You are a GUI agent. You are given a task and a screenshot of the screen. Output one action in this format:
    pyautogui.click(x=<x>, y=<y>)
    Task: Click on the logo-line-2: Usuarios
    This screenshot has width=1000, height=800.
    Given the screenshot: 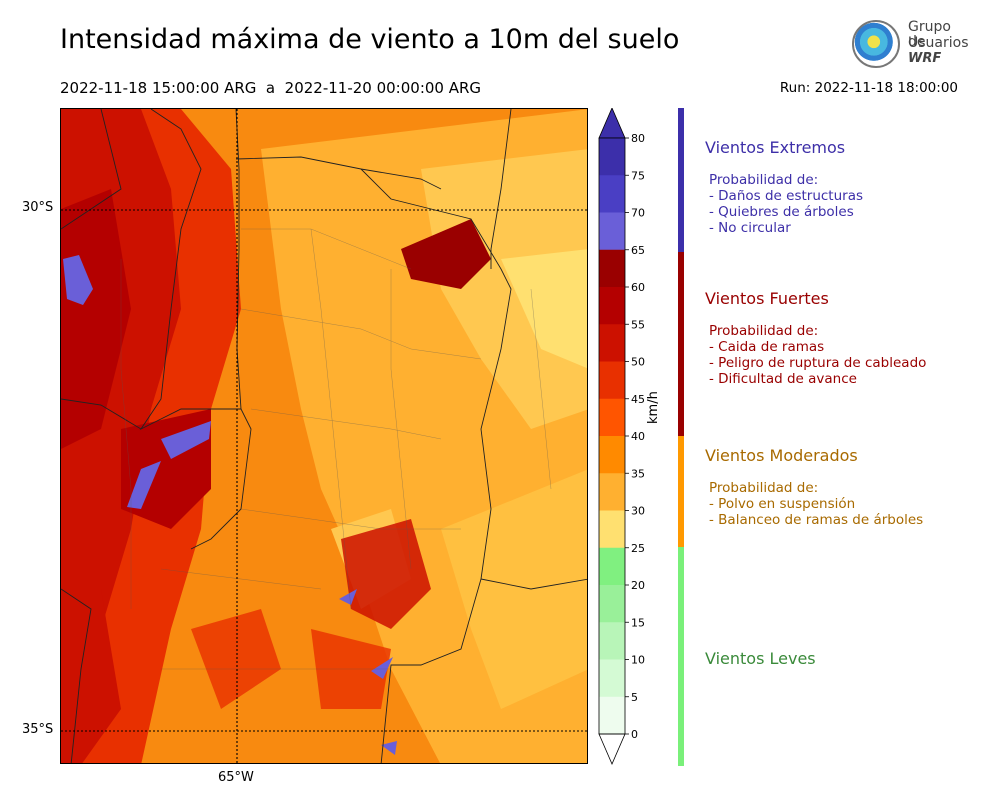 What is the action you would take?
    pyautogui.click(x=938, y=43)
    